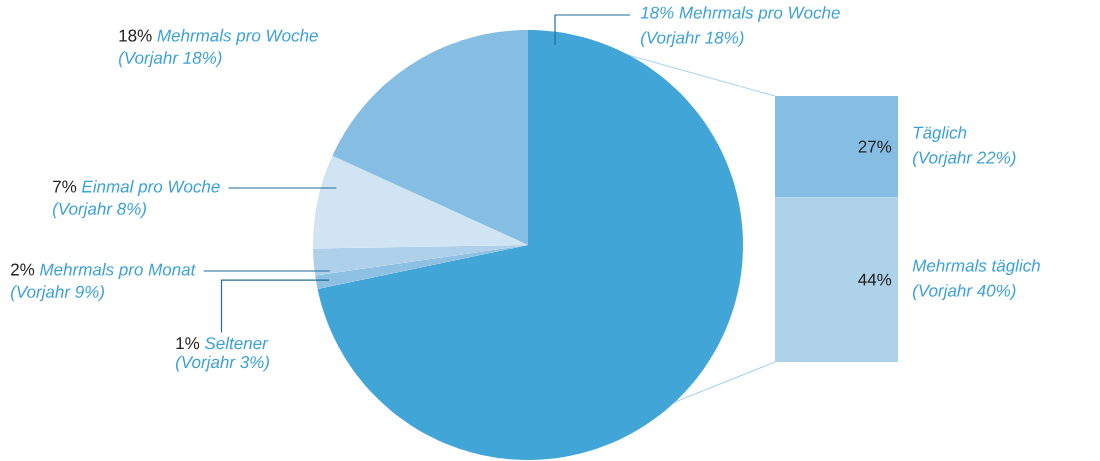 The image size is (1100, 461). Describe the element at coordinates (118, 271) in the screenshot. I see `slice-label: Mehrmals pro Monat` at that location.